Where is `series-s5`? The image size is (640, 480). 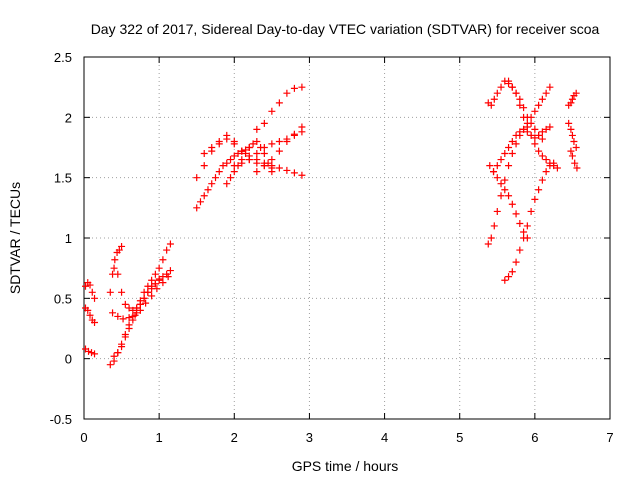 series-s5 is located at coordinates (142, 289).